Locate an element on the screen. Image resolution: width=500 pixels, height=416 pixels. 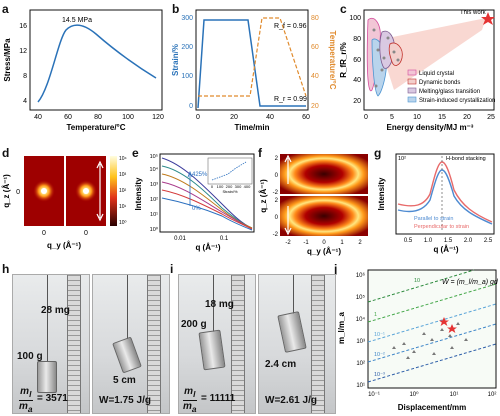
svg-text: Perpendicular to strain is located at coordinates (441, 227).